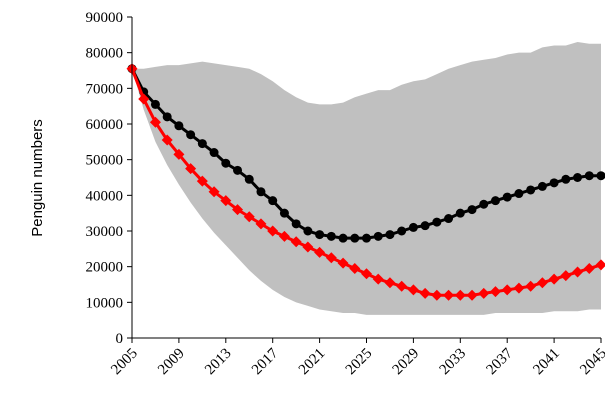 The width and height of the screenshot is (605, 410). What do you see at coordinates (105, 161) in the screenshot?
I see `y-tick-label: 50000` at bounding box center [105, 161].